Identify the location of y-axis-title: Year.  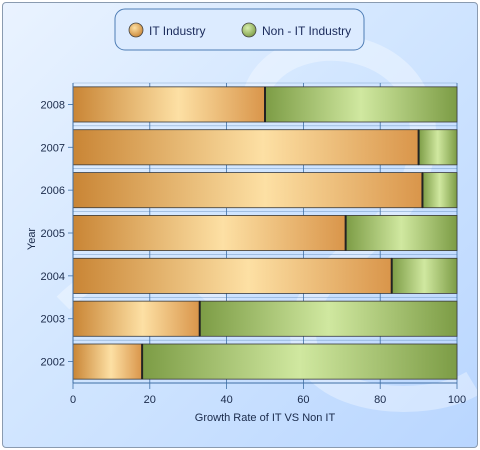
(32, 239).